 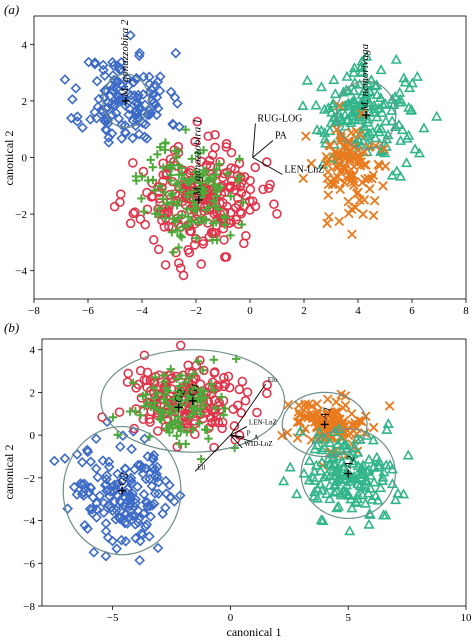 I want to click on centroid-marker, so click(x=198, y=199).